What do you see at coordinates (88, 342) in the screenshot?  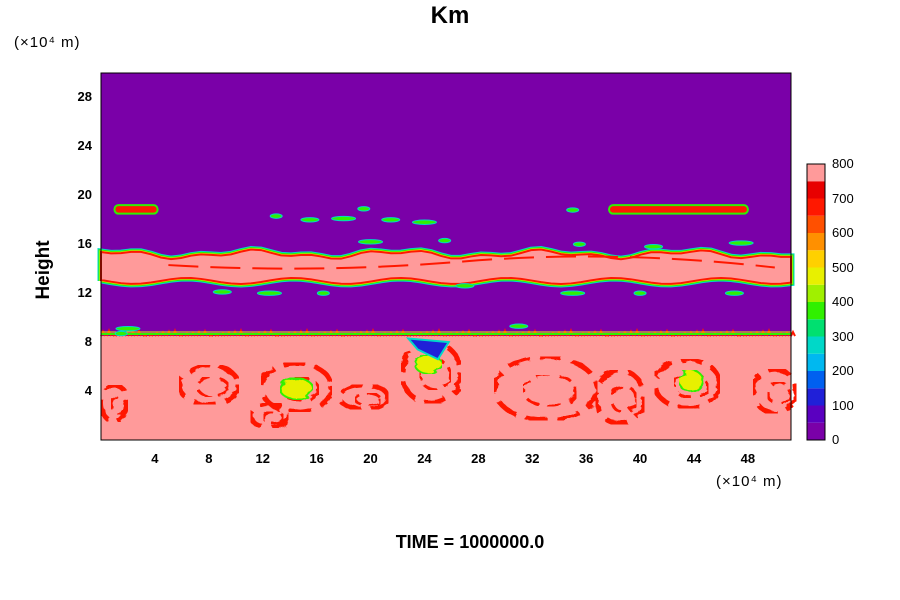 I see `y-tick-8: 8` at bounding box center [88, 342].